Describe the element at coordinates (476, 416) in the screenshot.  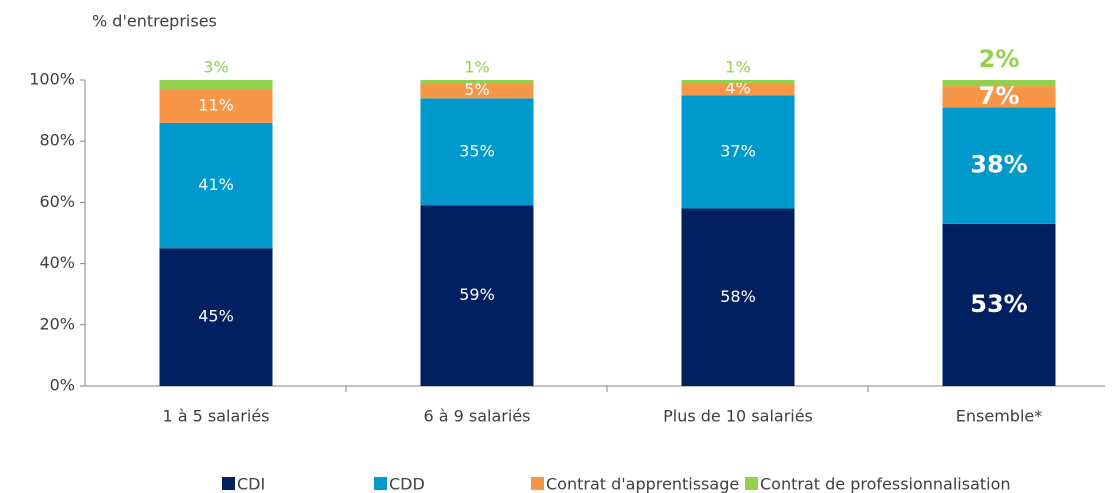
I see `x-tick-label: 6 à 9 salariés` at that location.